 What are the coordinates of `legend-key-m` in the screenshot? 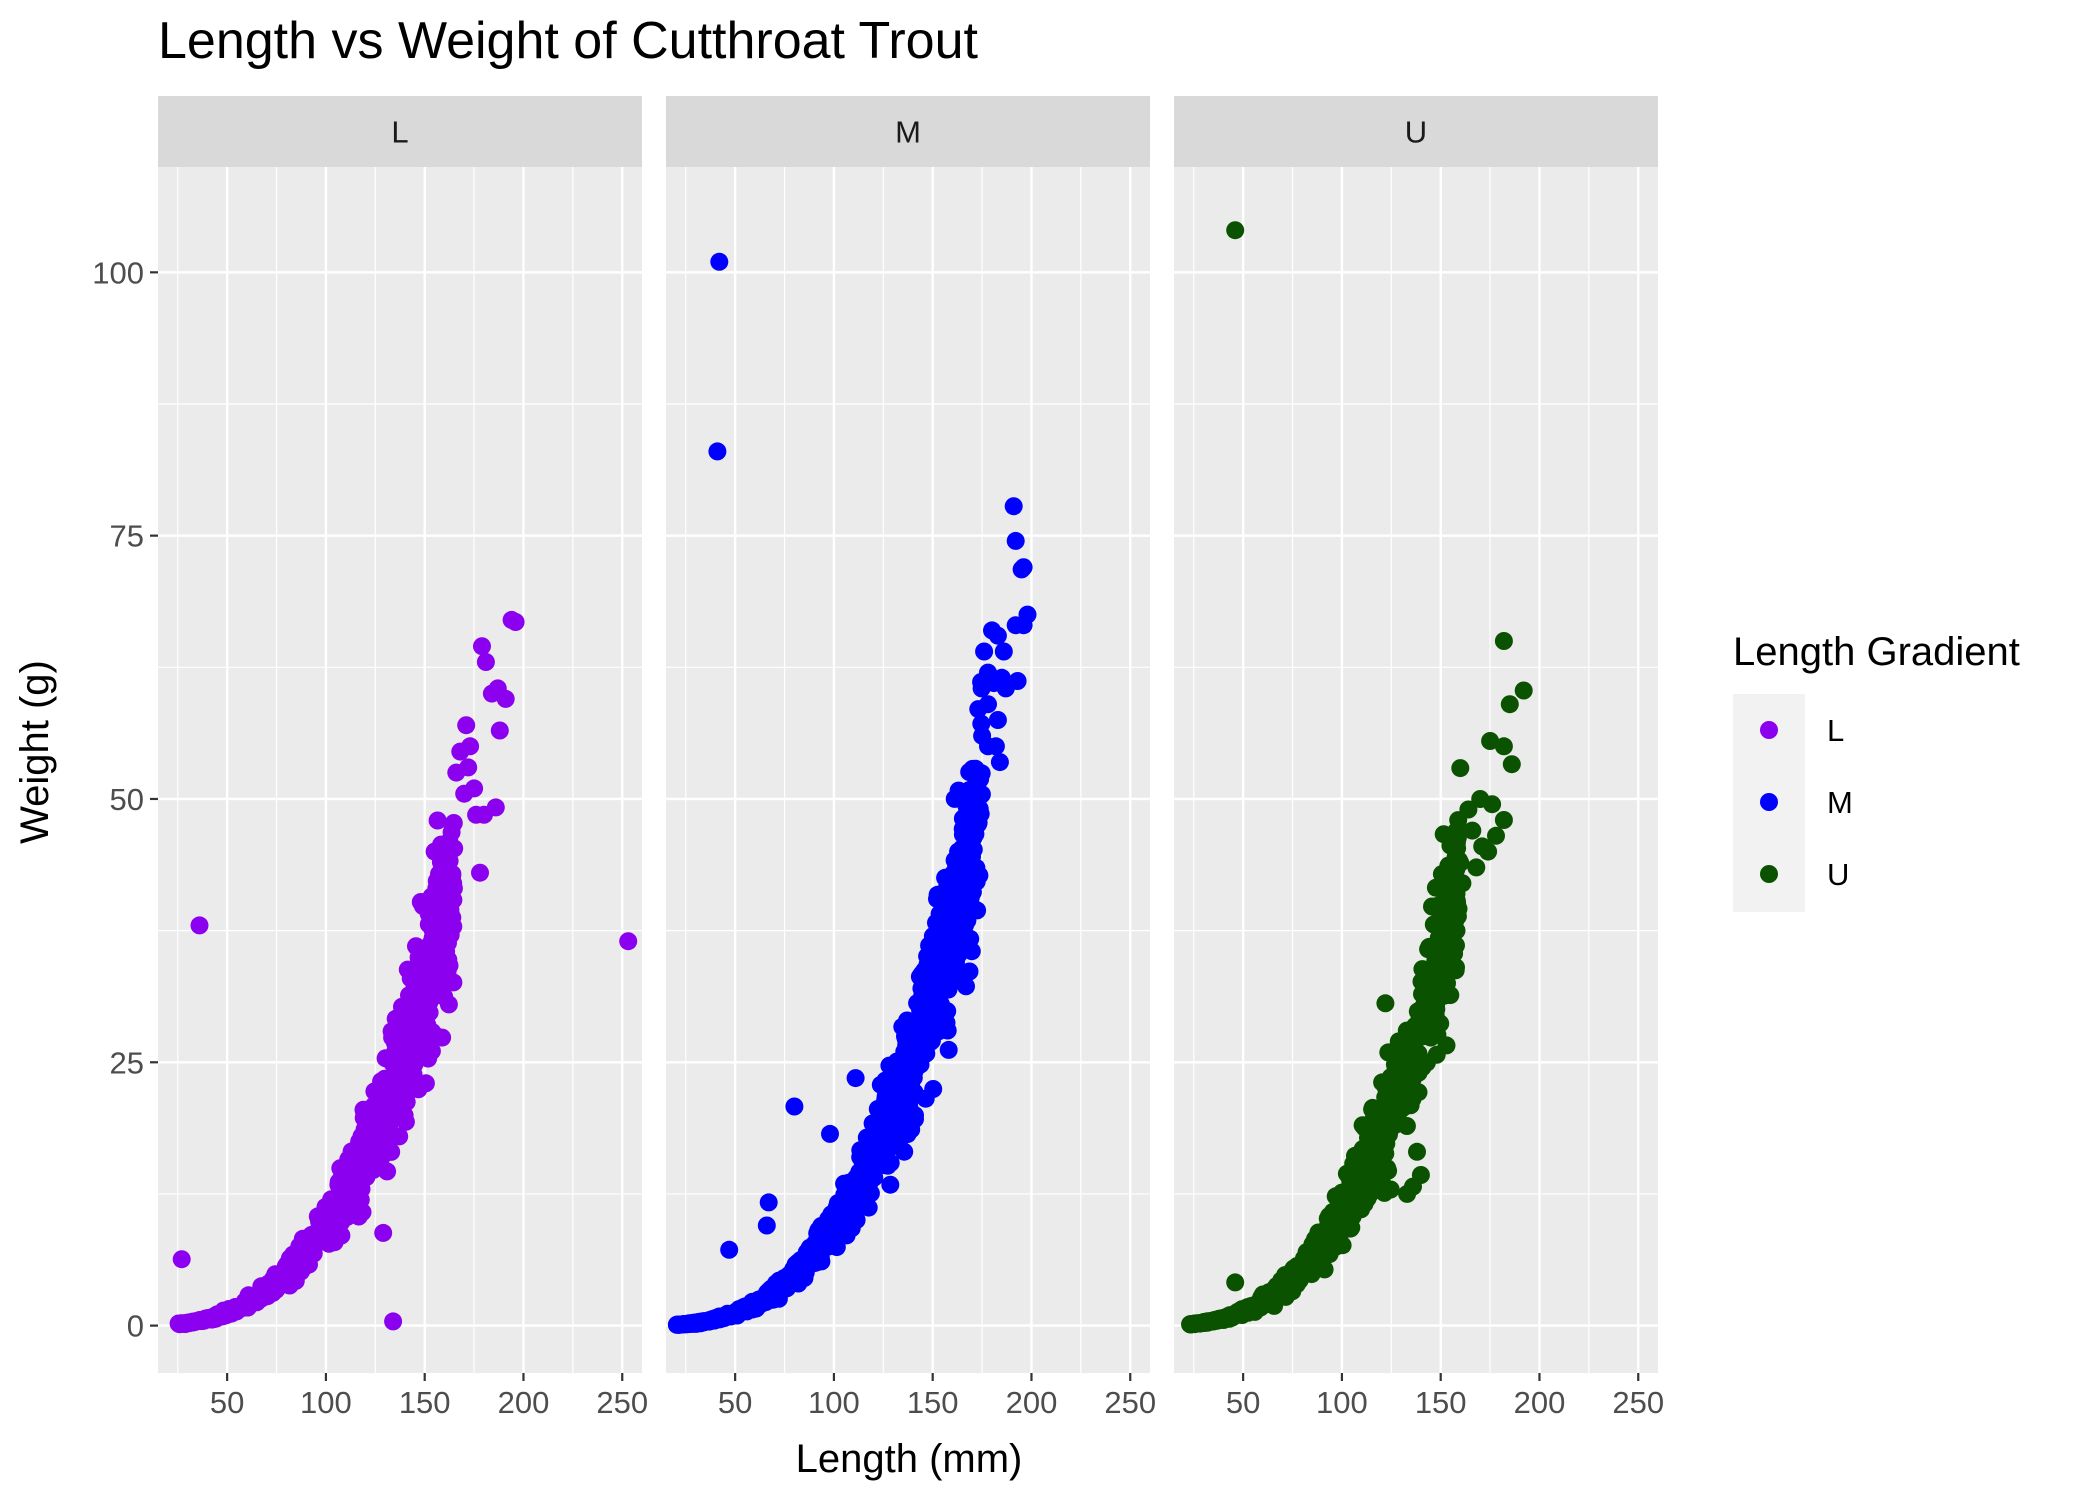 It's located at (1769, 802).